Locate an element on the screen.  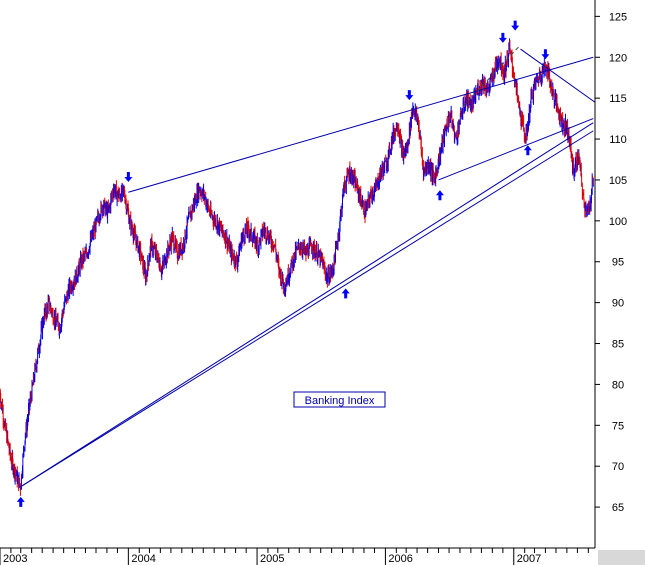
axis-corner-box is located at coordinates (621, 557).